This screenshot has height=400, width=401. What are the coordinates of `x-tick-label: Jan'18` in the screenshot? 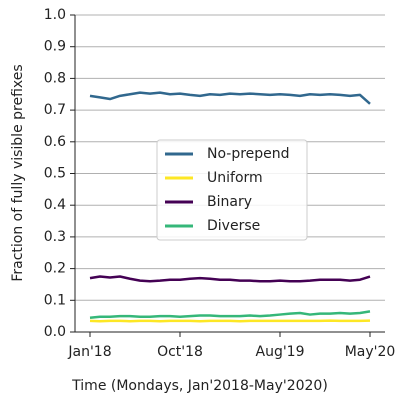 It's located at (89, 352).